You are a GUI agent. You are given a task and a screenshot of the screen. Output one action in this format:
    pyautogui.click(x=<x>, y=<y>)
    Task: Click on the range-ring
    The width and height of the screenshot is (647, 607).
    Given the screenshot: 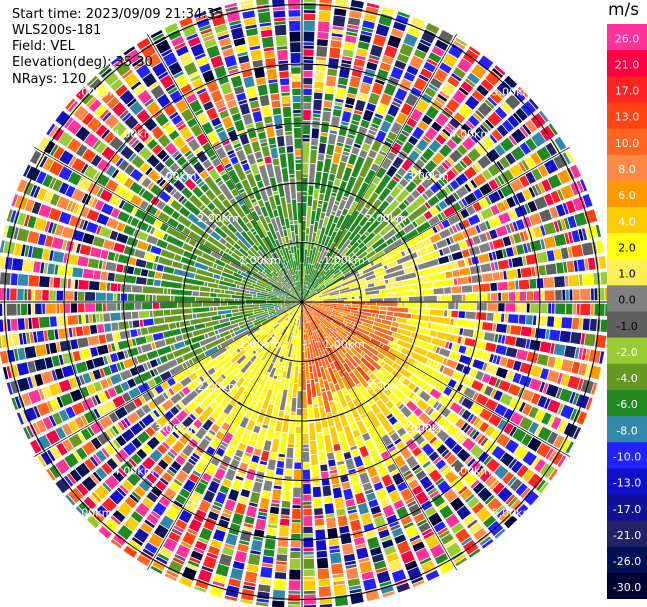 What is the action you would take?
    pyautogui.click(x=302, y=302)
    